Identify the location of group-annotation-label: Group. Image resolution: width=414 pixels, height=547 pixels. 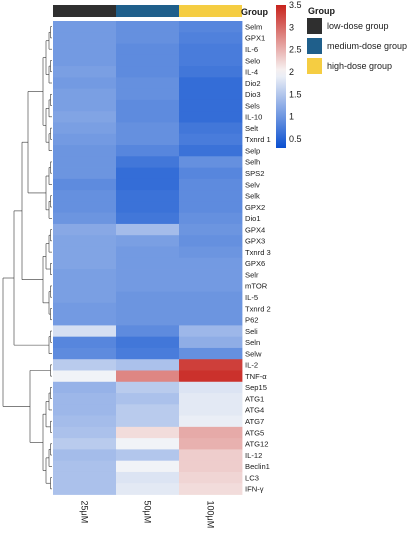
(254, 12).